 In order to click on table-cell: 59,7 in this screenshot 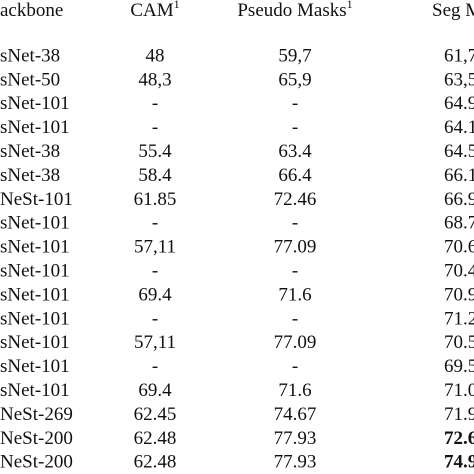, I will do `click(294, 55)`.